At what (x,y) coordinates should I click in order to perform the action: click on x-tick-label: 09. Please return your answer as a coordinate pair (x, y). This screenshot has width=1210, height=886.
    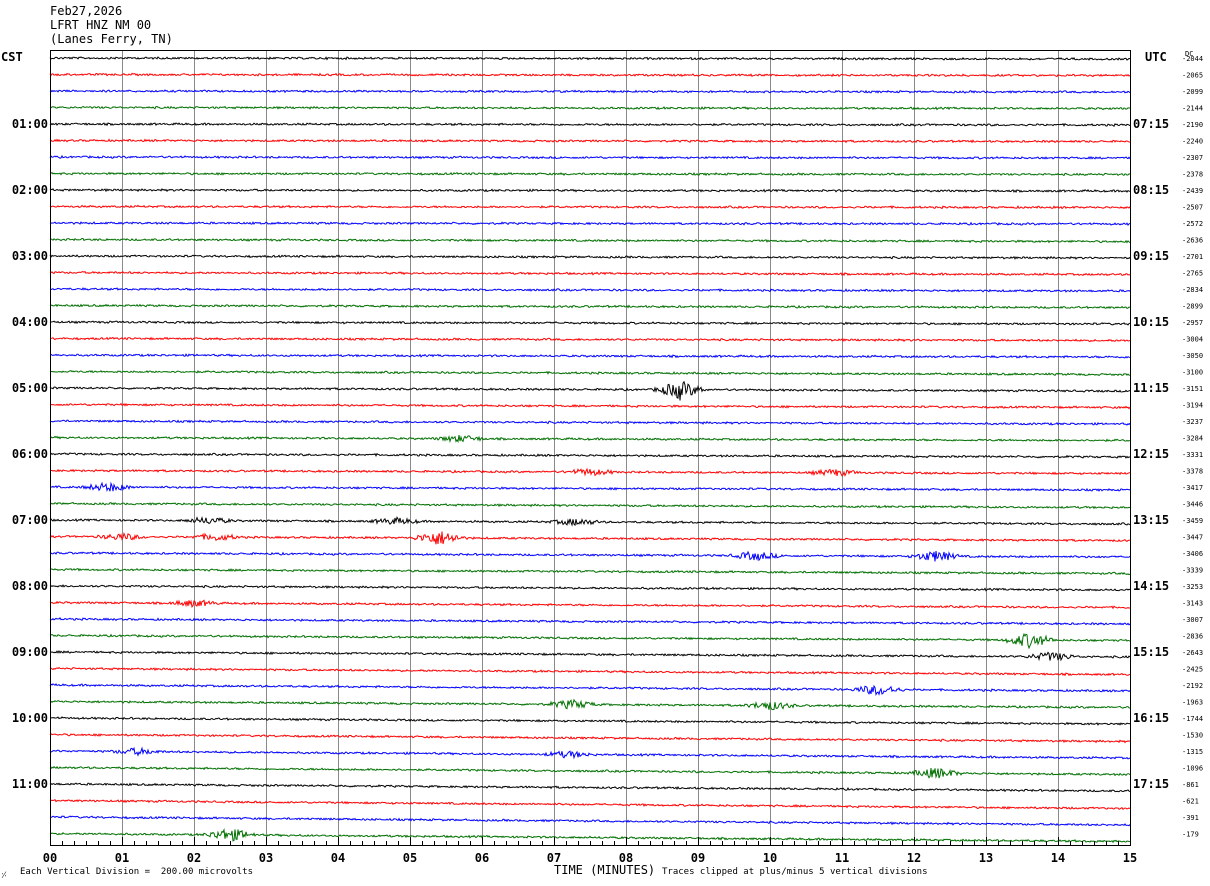
    Looking at the image, I should click on (698, 858).